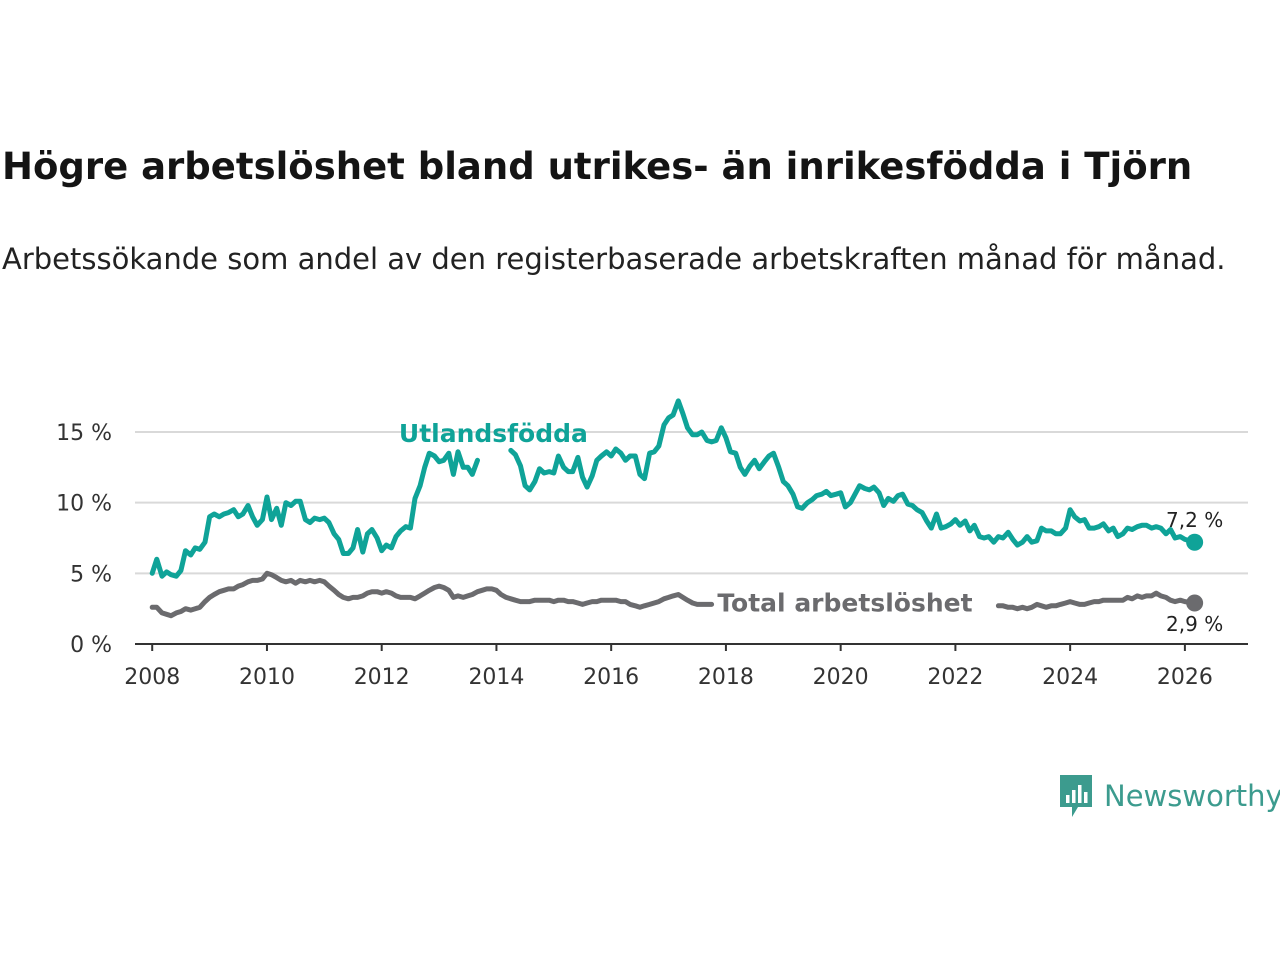  I want to click on y-tick-label: 10 %, so click(84, 504).